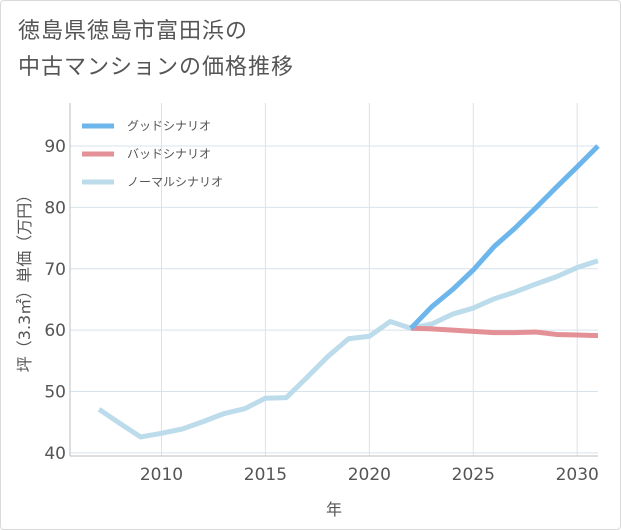  Describe the element at coordinates (161, 475) in the screenshot. I see `x-tick-label-2010: 2010` at that location.